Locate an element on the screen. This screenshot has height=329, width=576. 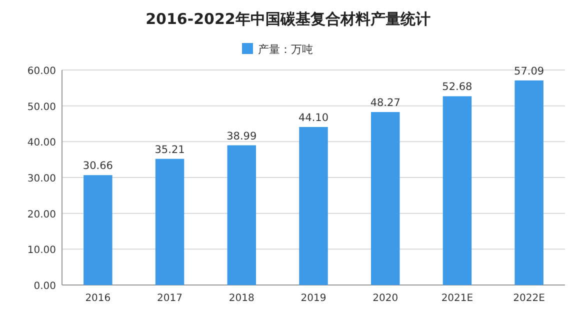
chart-title: 2016-2022年中国碳基复合材料产量统计 is located at coordinates (288, 19).